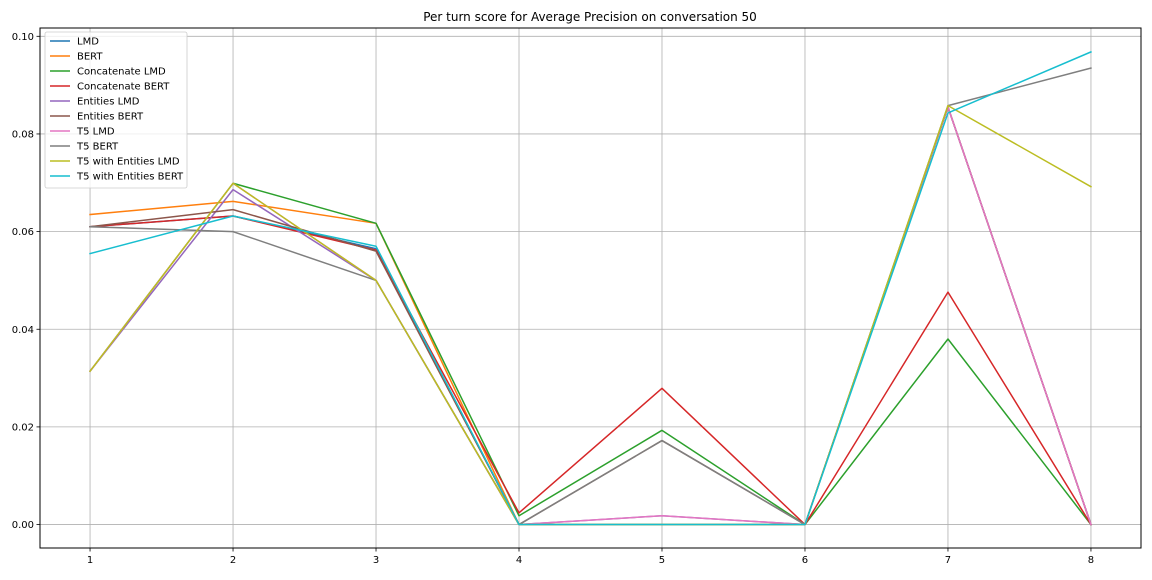 The width and height of the screenshot is (1152, 580). I want to click on legend-box, so click(116, 110).